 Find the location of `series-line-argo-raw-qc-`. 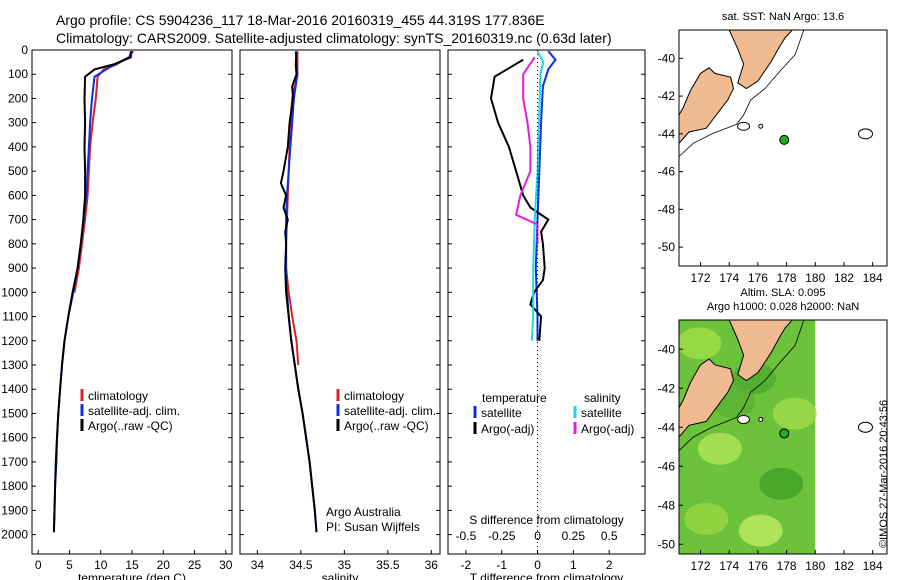

series-line-argo-raw-qc- is located at coordinates (92, 292).